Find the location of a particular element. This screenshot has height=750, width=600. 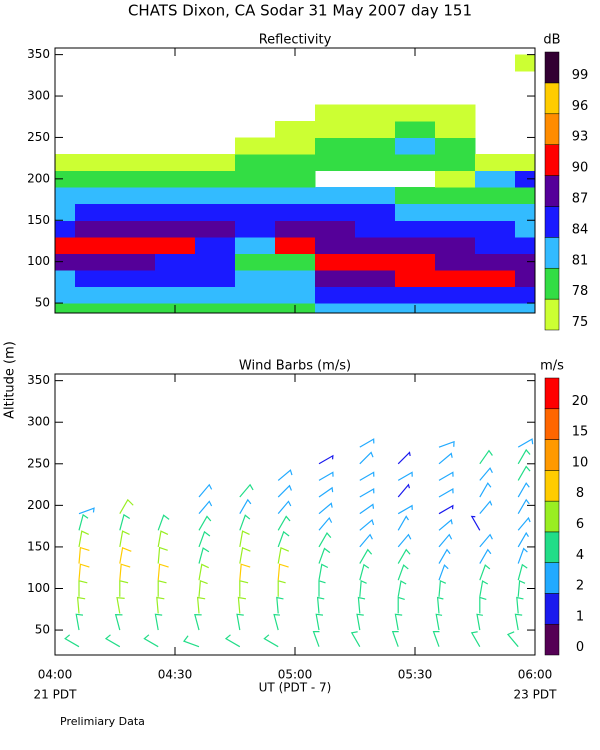

colorbar-tick-label: 90 is located at coordinates (580, 168).